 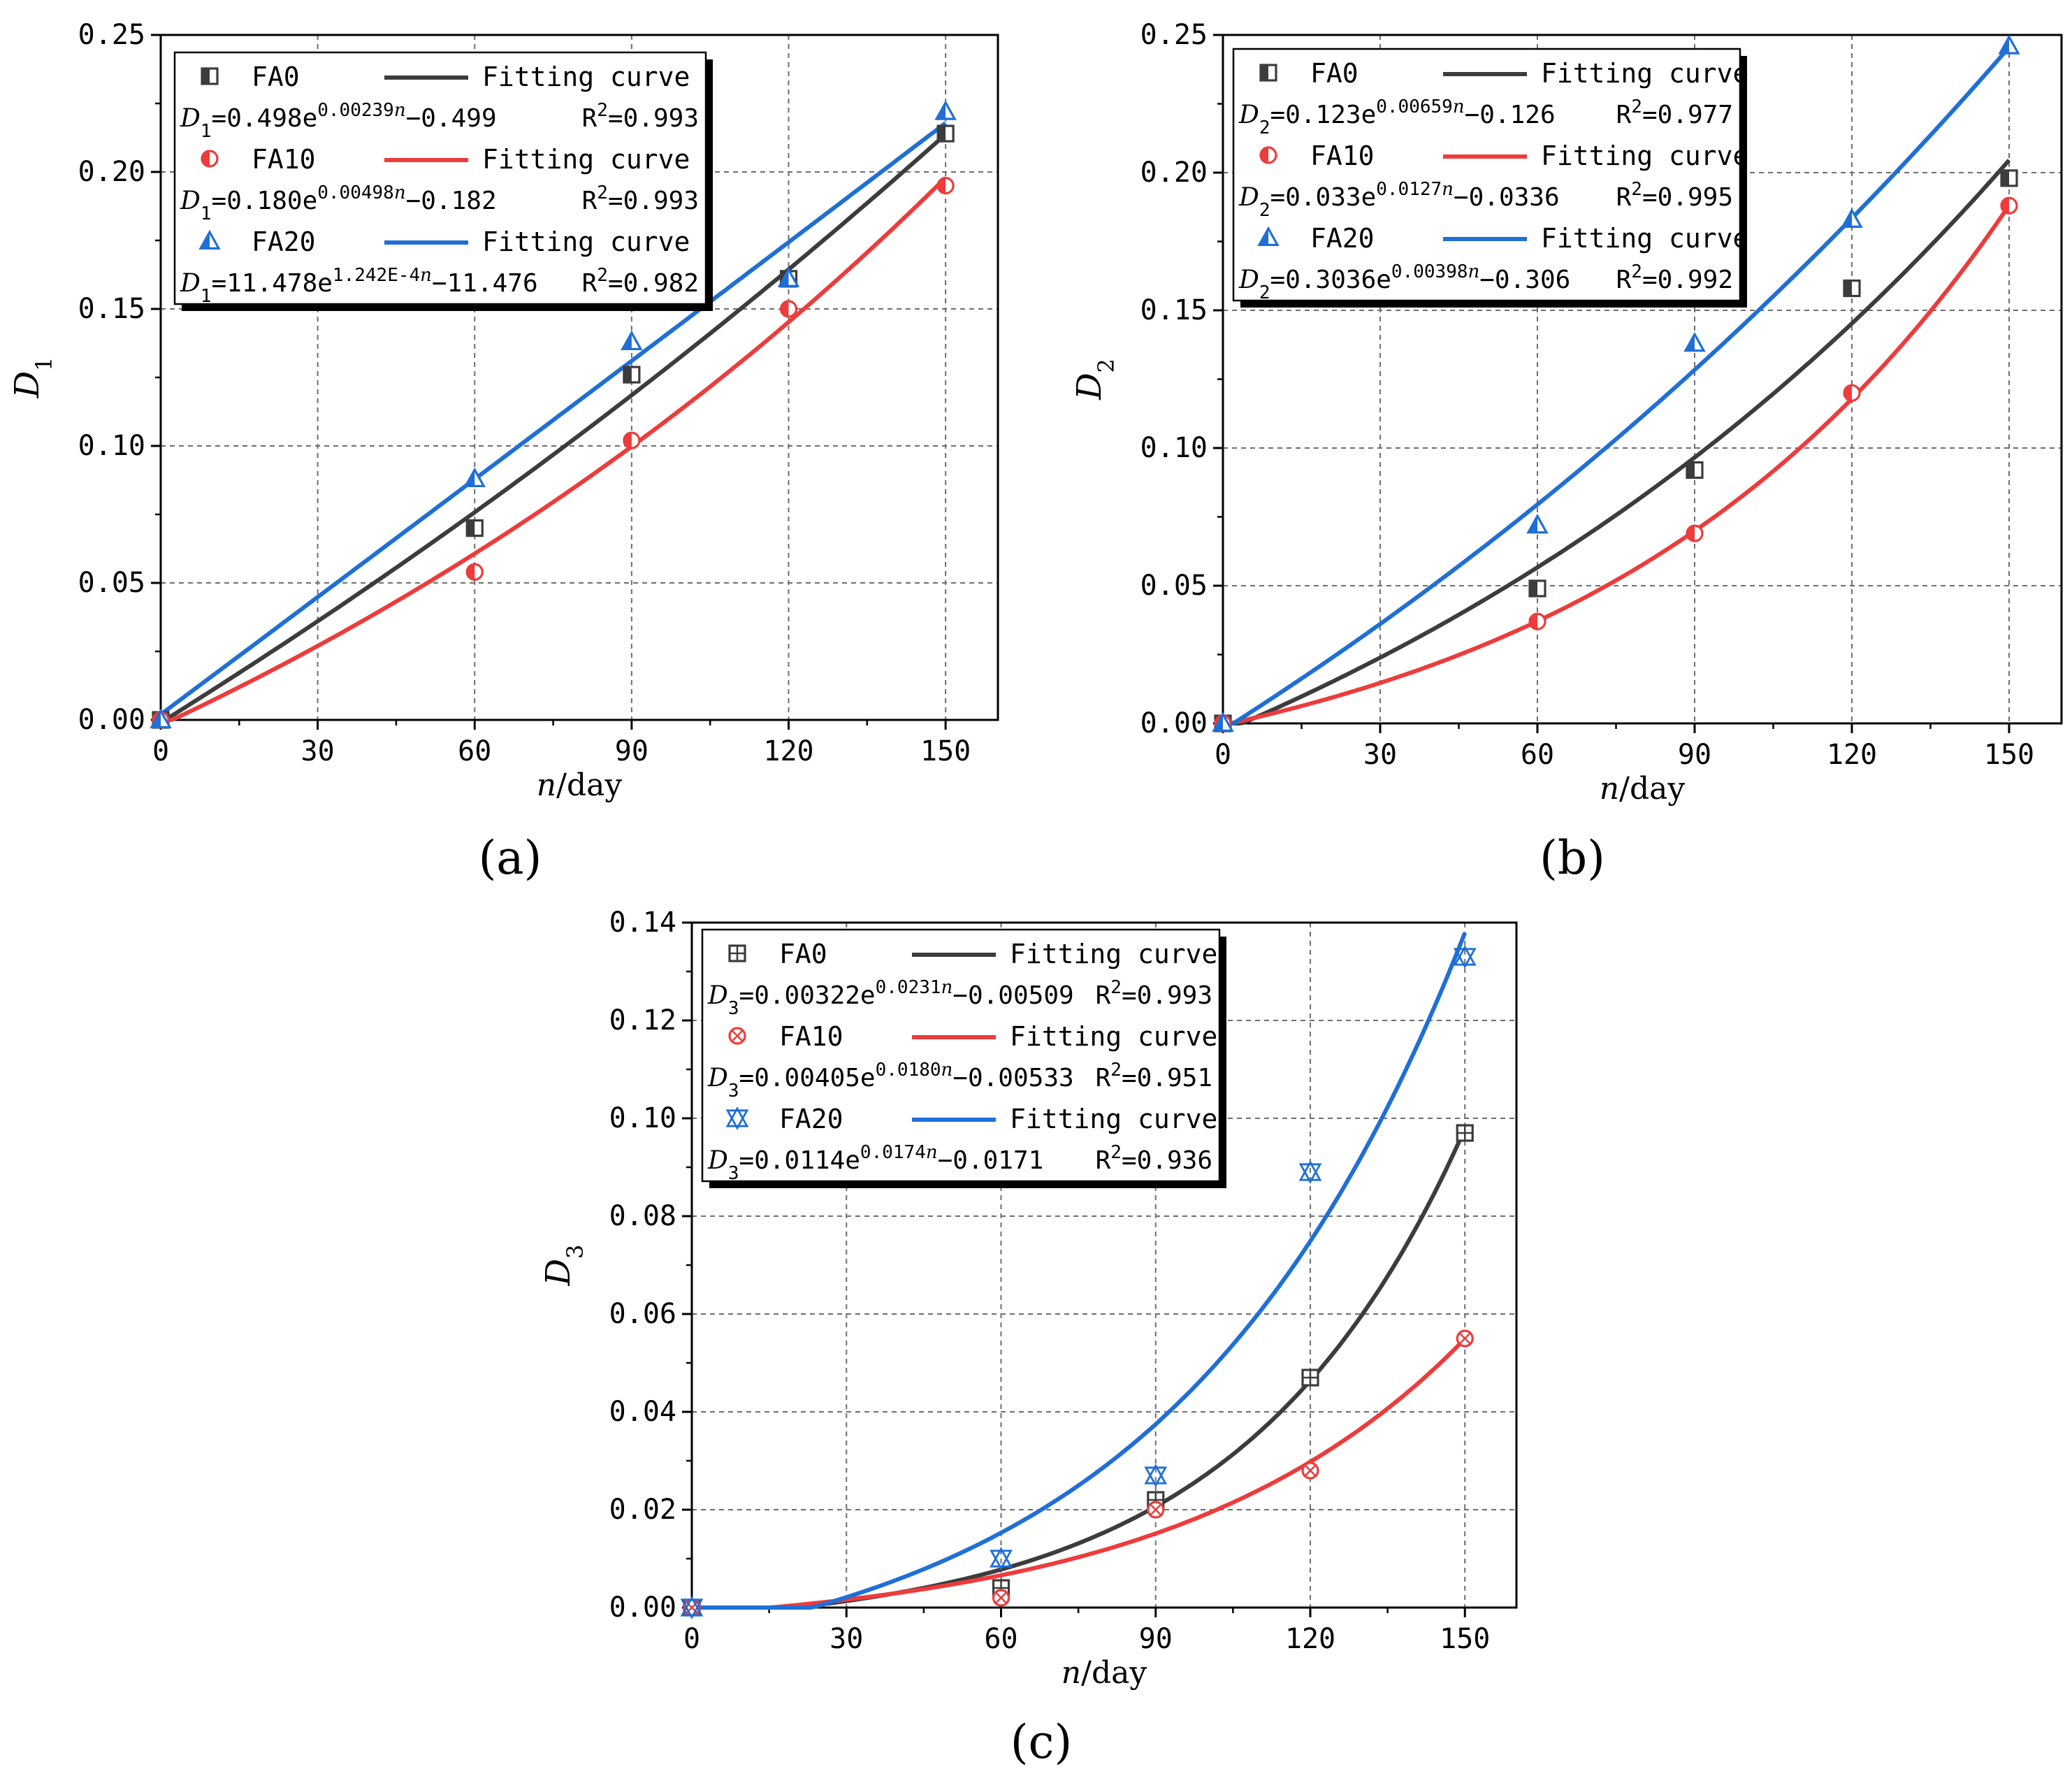 I want to click on data-point-fa20-down, so click(x=1001, y=1560).